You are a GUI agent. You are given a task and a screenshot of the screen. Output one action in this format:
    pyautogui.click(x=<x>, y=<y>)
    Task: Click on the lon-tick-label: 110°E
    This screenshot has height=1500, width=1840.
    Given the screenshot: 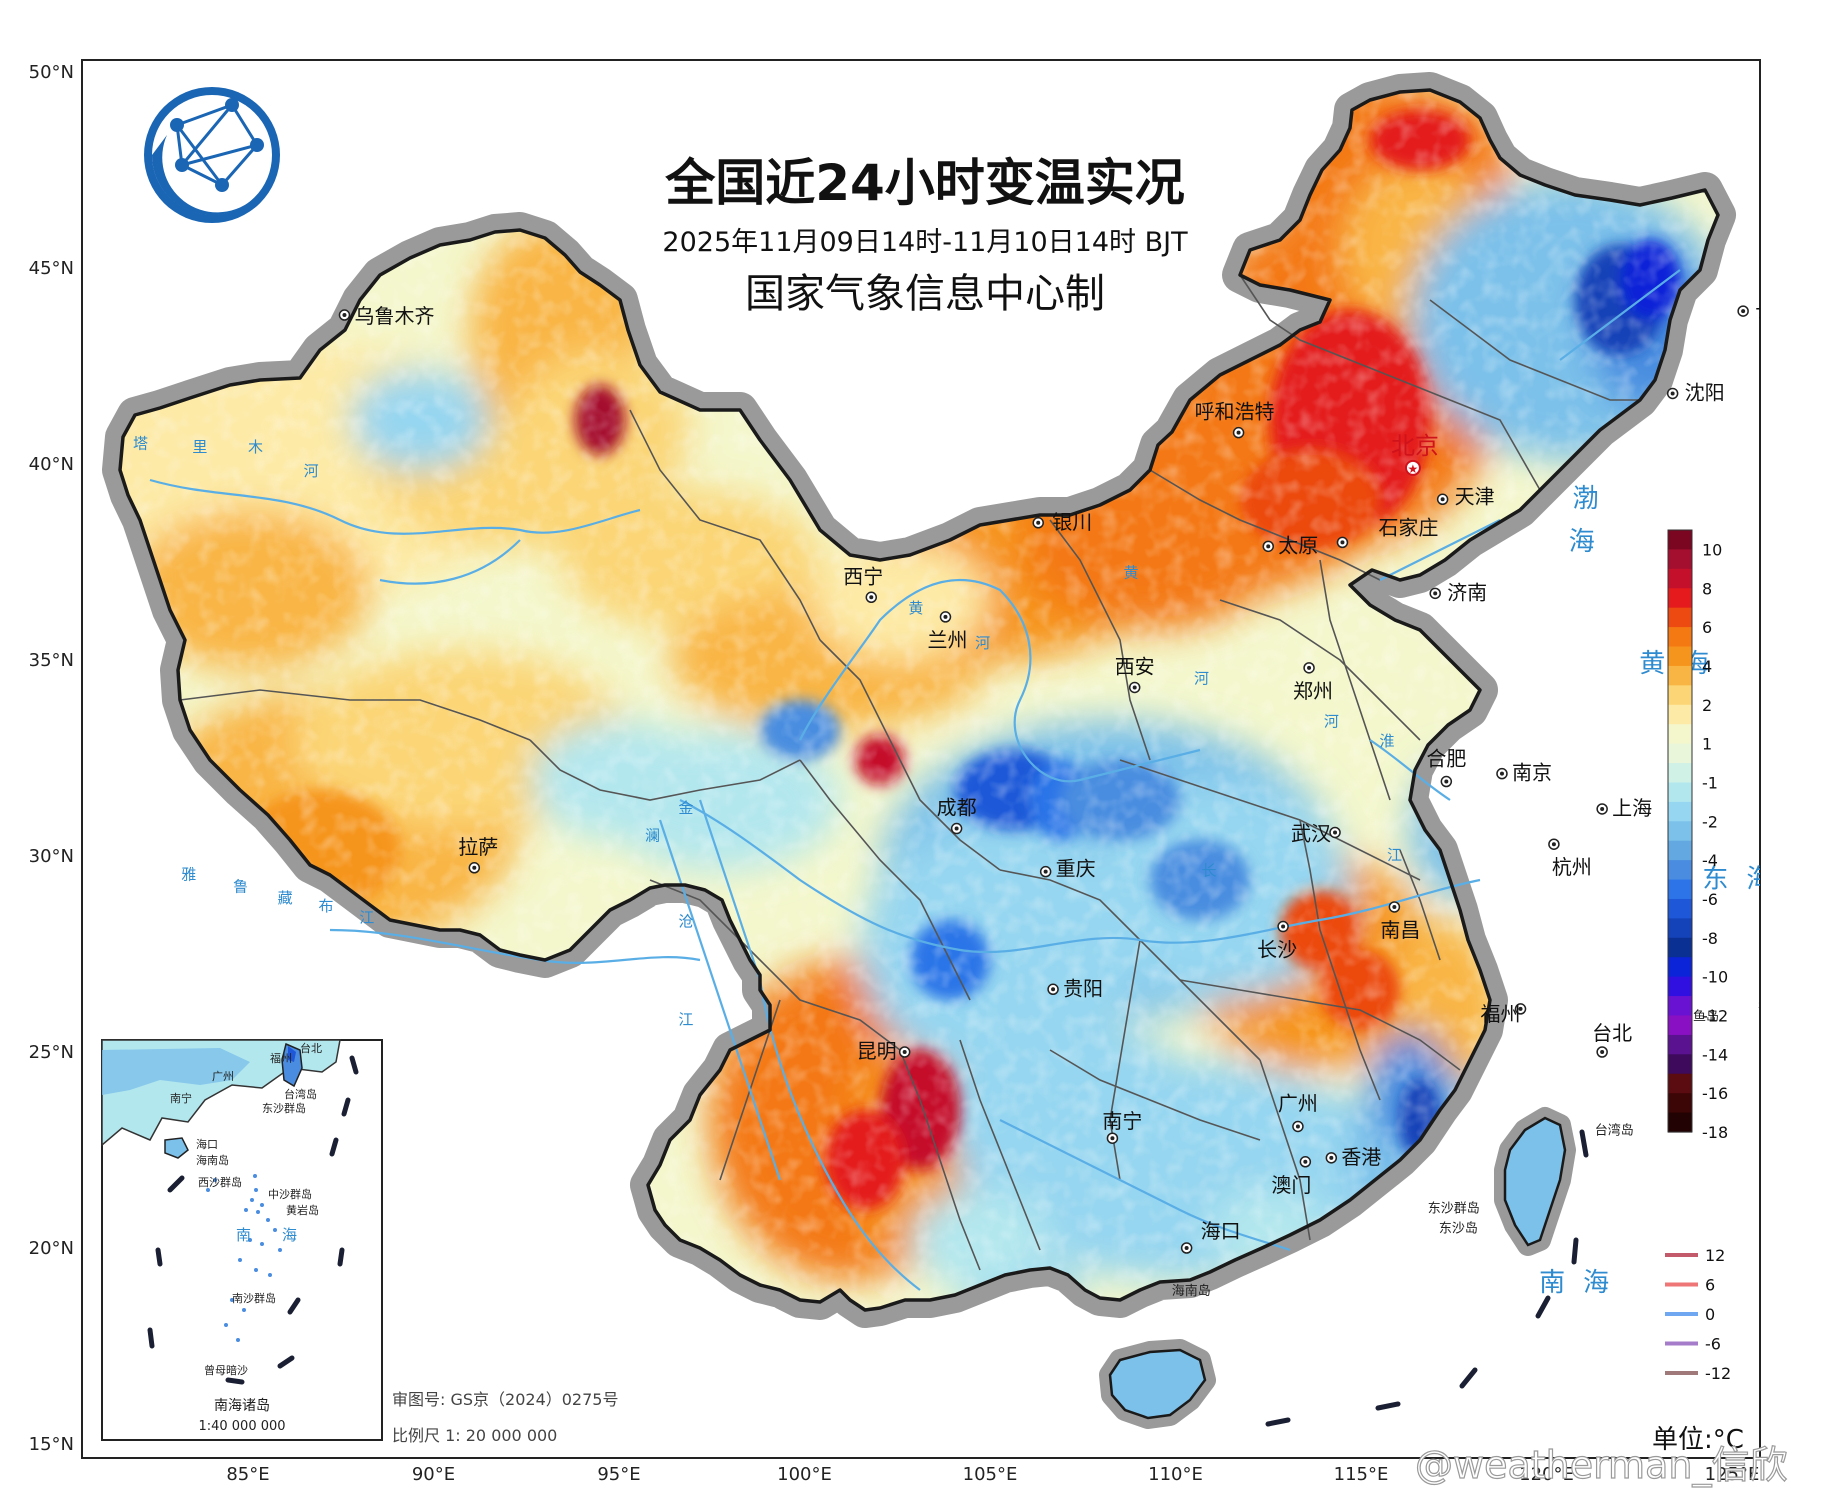 What is the action you would take?
    pyautogui.click(x=1175, y=1474)
    